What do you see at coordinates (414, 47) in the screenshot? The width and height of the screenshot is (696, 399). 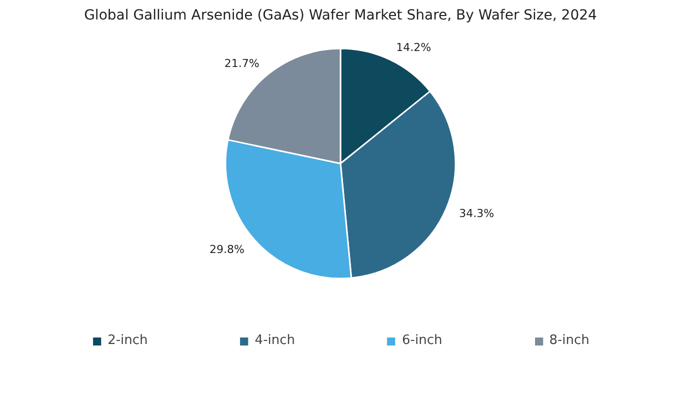 I see `data-label: 14.2%` at bounding box center [414, 47].